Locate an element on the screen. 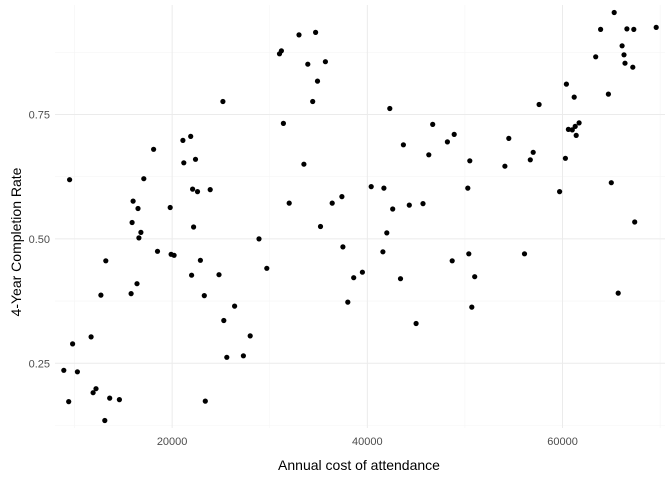 Image resolution: width=672 pixels, height=480 pixels. x-tick-label: 60000 is located at coordinates (562, 442).